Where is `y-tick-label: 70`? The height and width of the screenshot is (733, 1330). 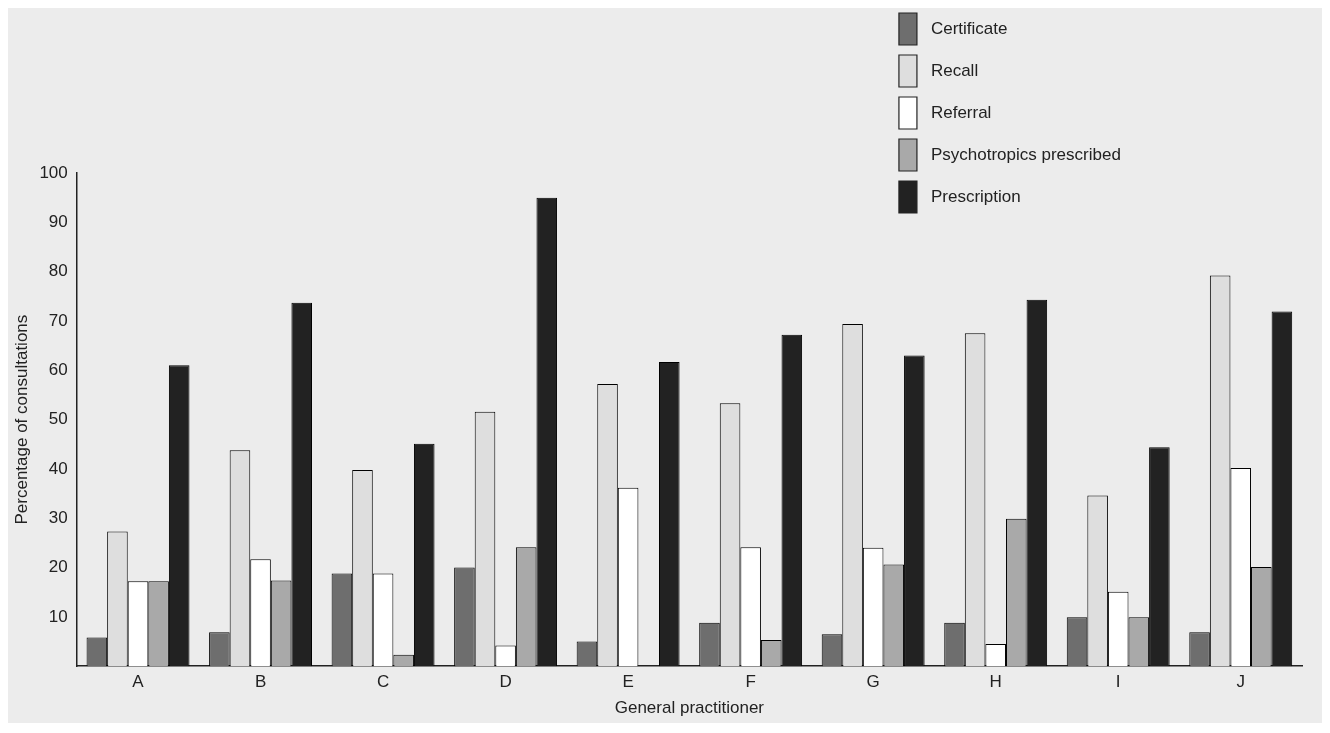
y-tick-label: 70 is located at coordinates (58, 320).